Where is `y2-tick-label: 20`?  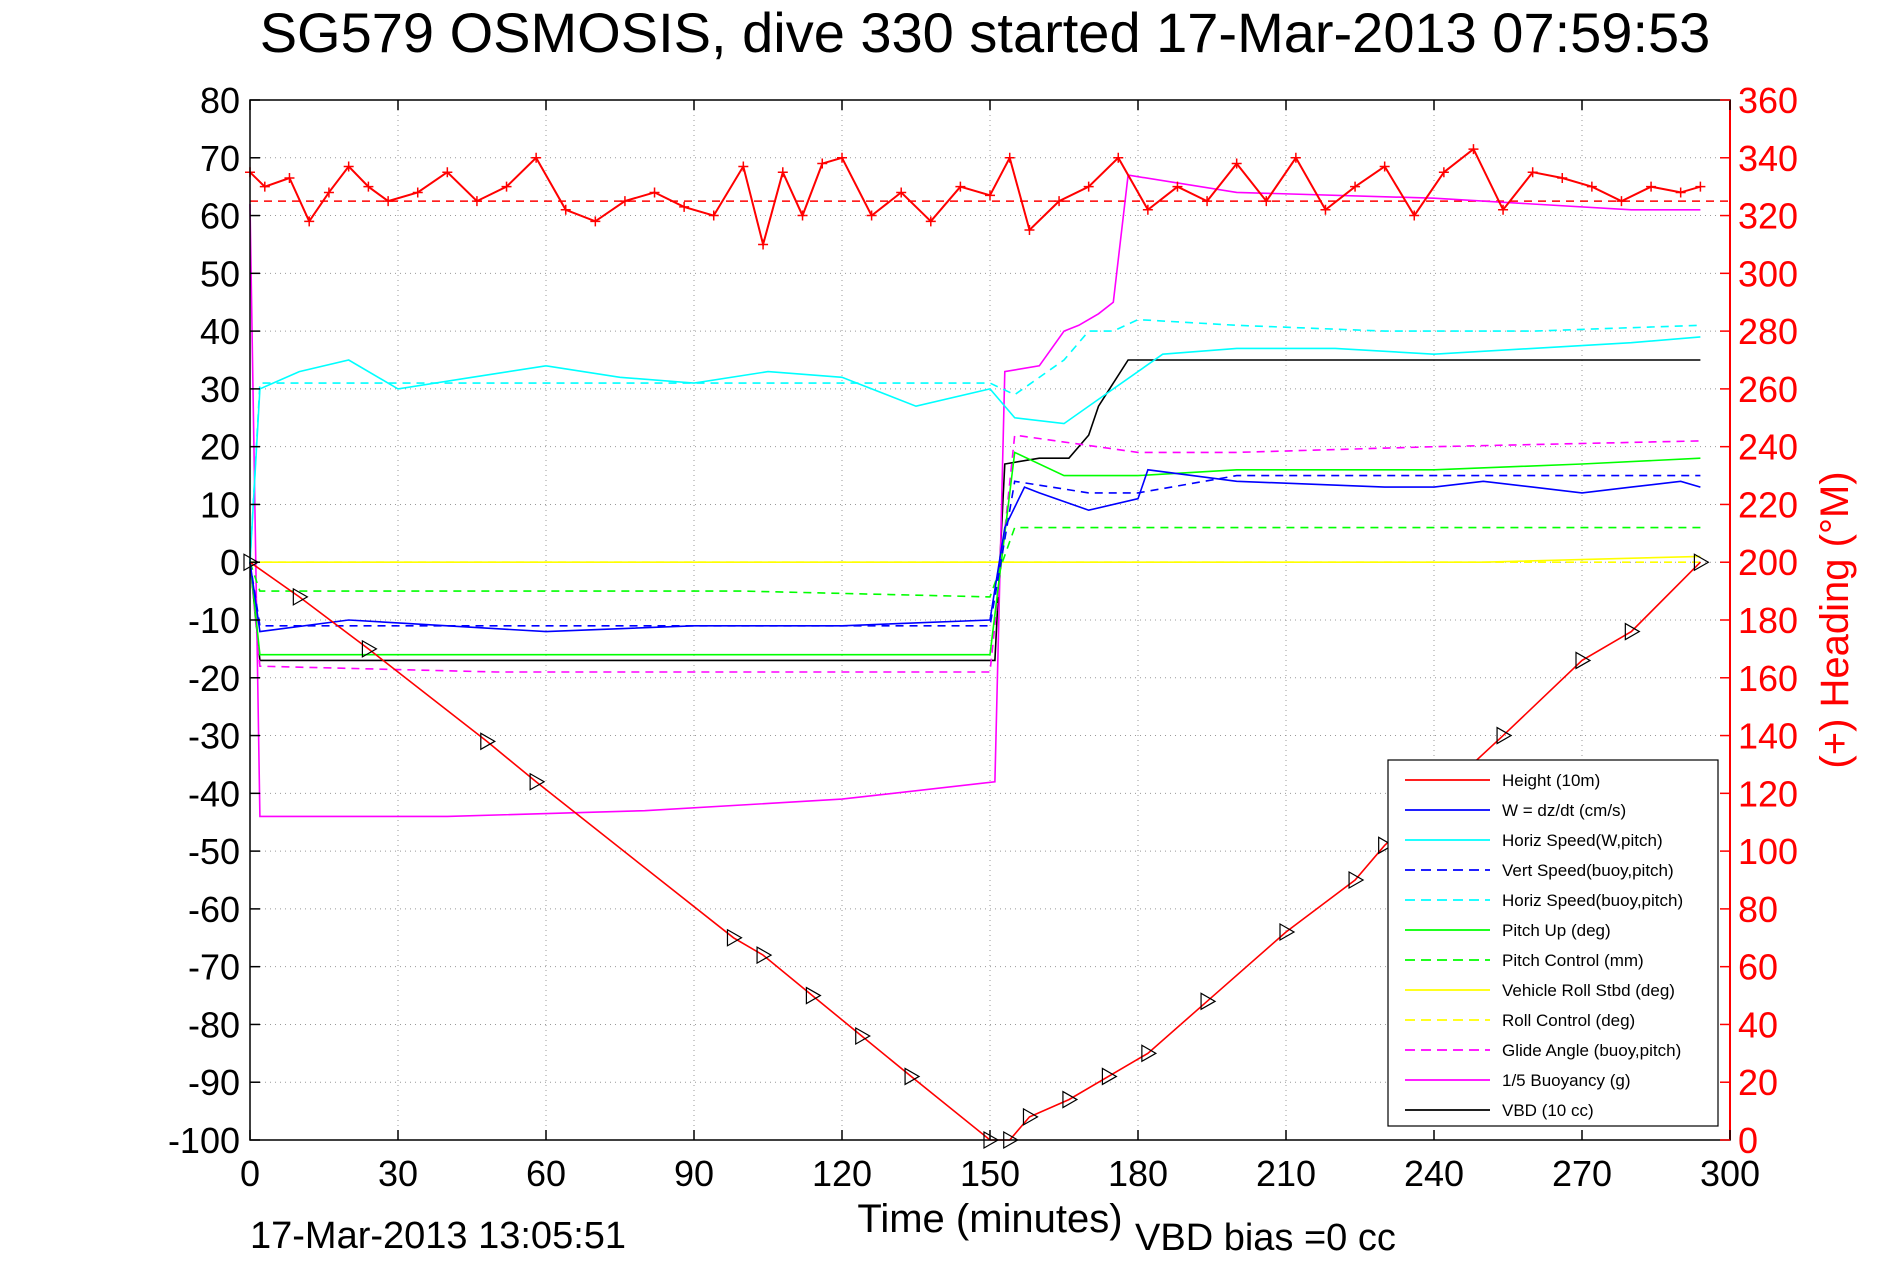
y2-tick-label: 20 is located at coordinates (1758, 1082).